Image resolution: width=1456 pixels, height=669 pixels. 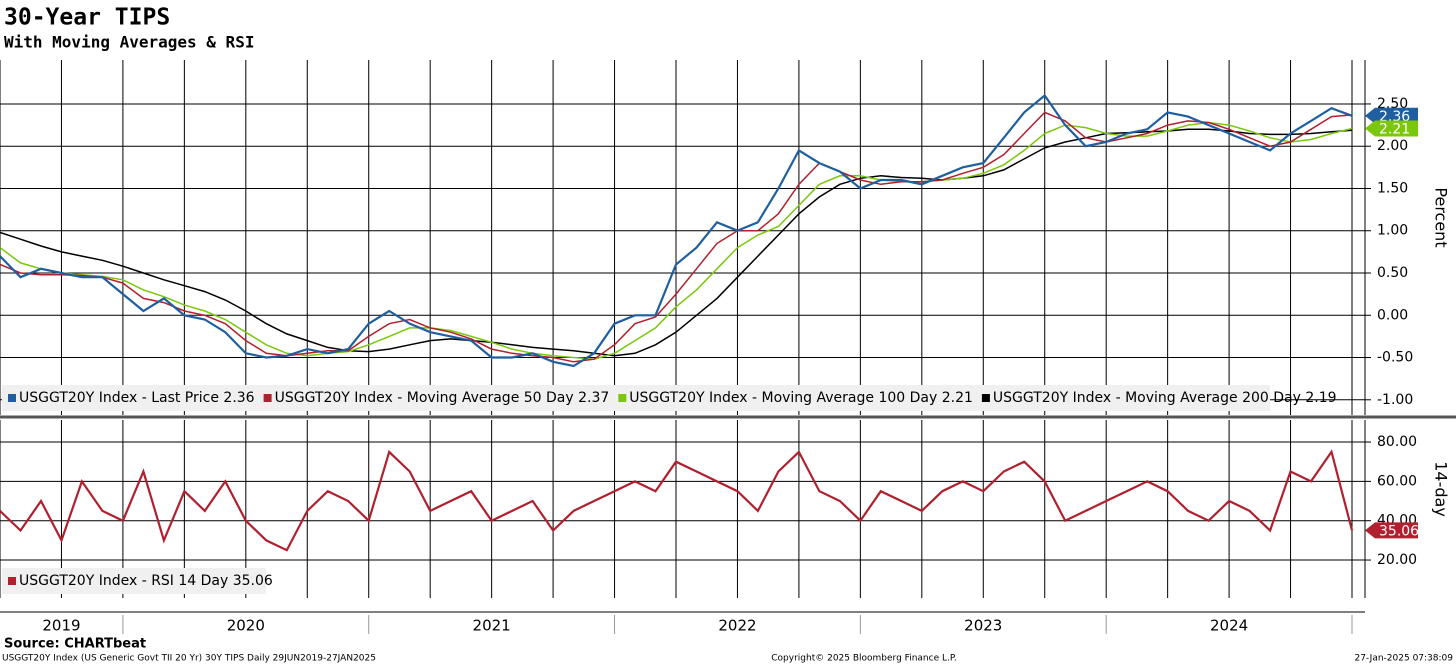 What do you see at coordinates (677, 500) in the screenshot?
I see `line-series` at bounding box center [677, 500].